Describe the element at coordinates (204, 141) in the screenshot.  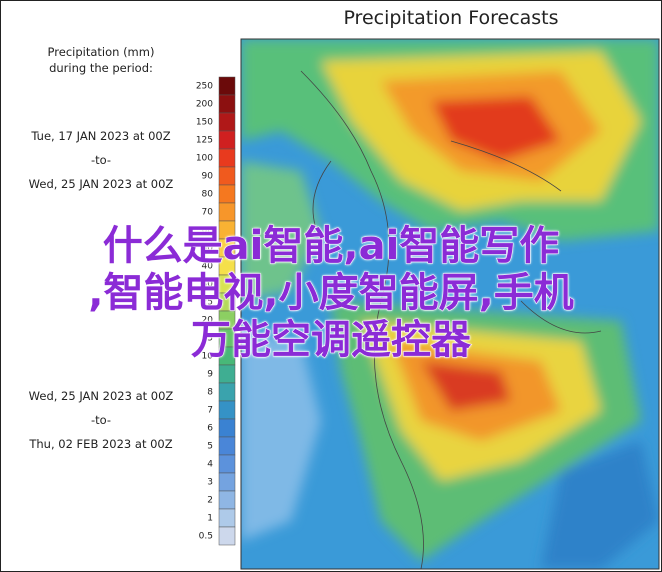
I see `color-bar-label: 125` at that location.